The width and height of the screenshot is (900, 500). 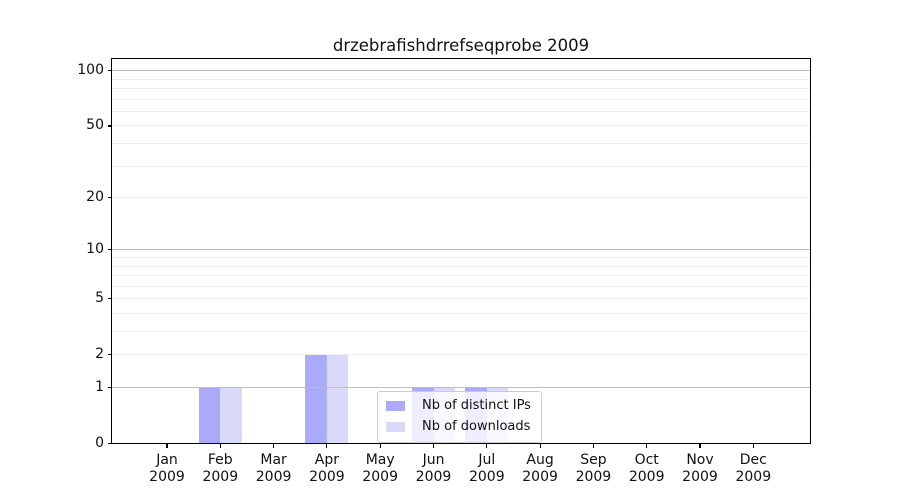 What do you see at coordinates (540, 468) in the screenshot?
I see `x-tick-label: Aug 2009` at bounding box center [540, 468].